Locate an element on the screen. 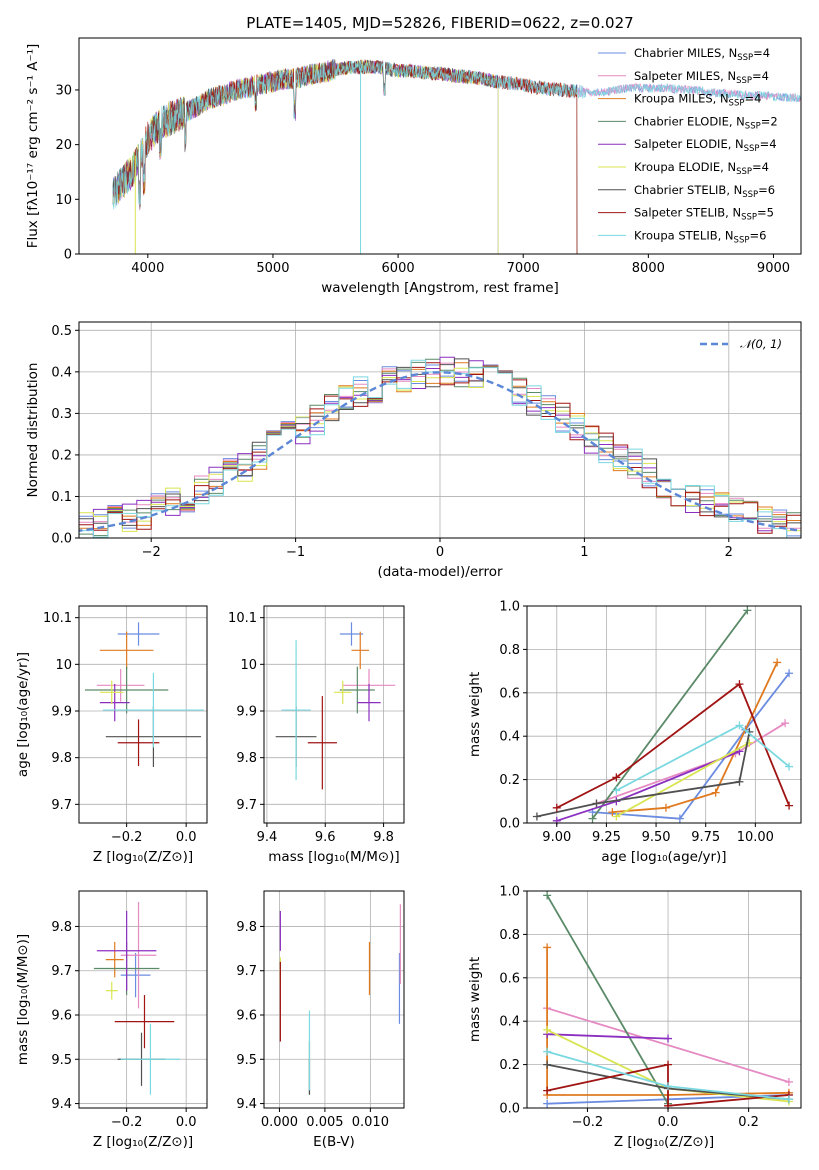  y-axis-label: age [log₁₀(age/yr)] is located at coordinates (23, 714).